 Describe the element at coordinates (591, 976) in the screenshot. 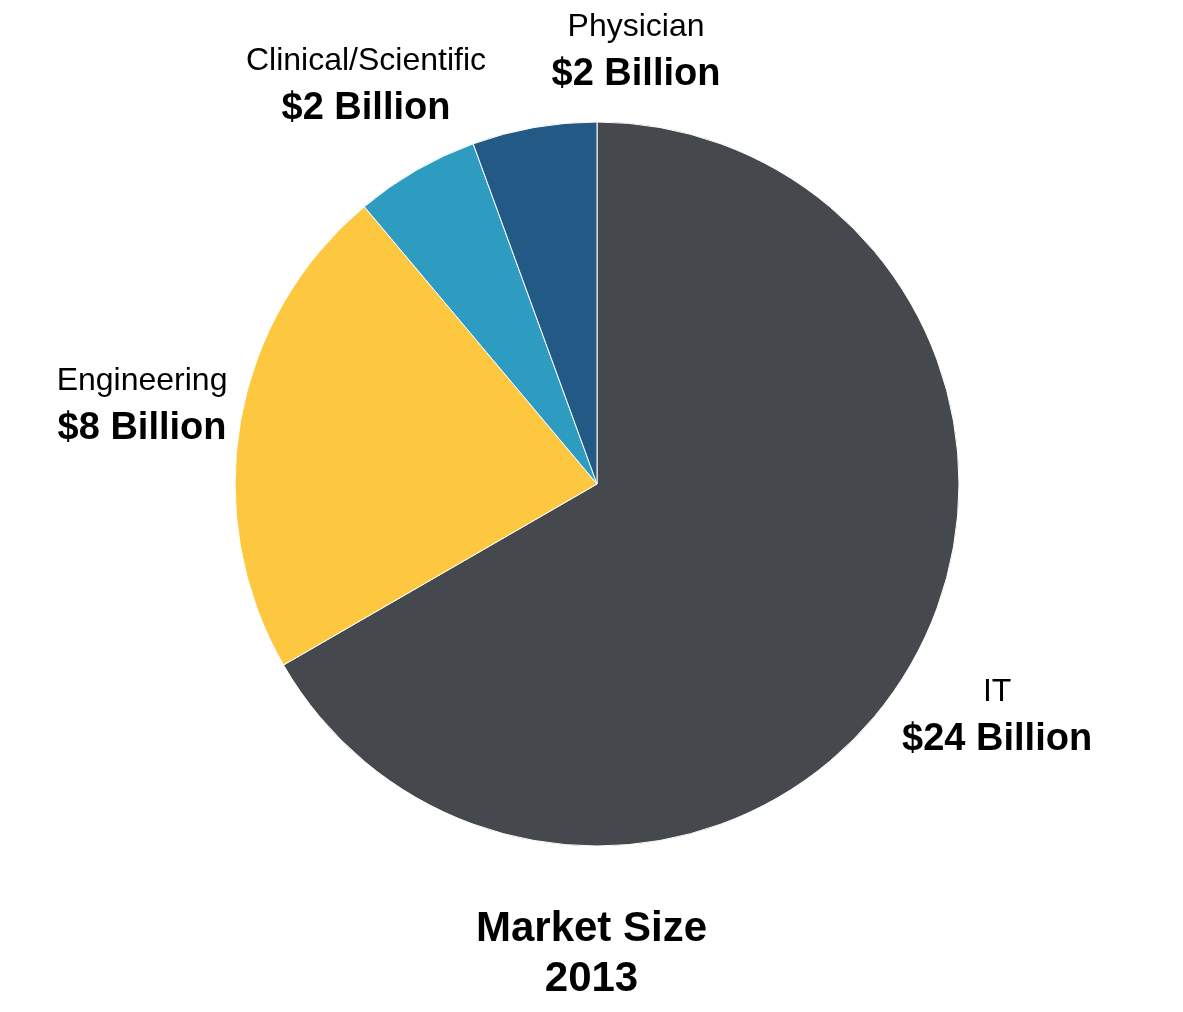

I see `text: 2013` at that location.